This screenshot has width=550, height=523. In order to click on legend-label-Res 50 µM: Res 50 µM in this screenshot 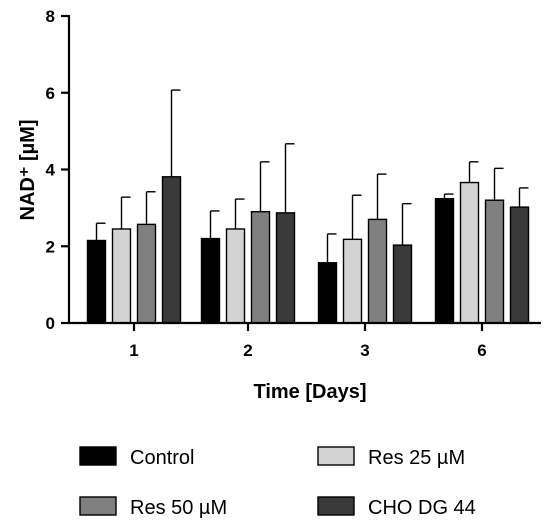, I will do `click(178, 508)`.